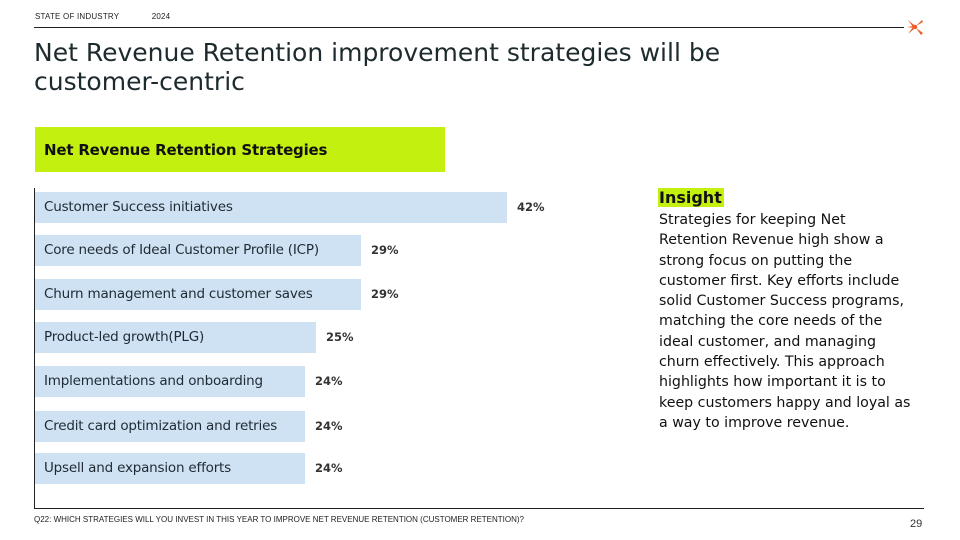 Image resolution: width=960 pixels, height=540 pixels. I want to click on chart-title-banner: Net Revenue Retention Strategies, so click(240, 149).